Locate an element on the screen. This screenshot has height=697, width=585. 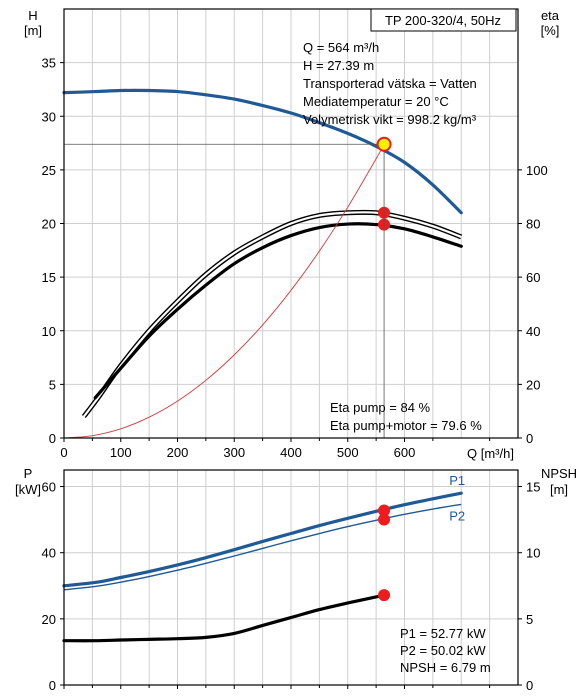
y-right-tick-label: 15 is located at coordinates (533, 487).